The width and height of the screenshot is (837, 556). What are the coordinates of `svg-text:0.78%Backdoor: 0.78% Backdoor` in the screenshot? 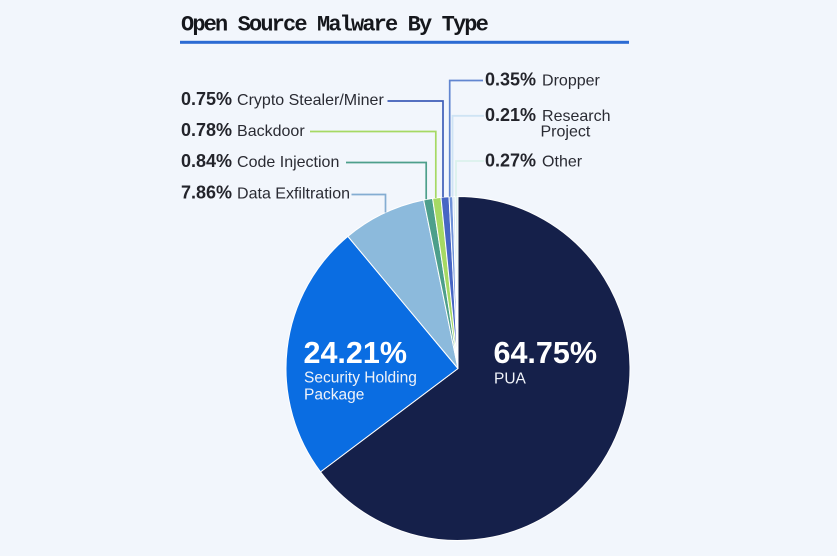 It's located at (243, 130).